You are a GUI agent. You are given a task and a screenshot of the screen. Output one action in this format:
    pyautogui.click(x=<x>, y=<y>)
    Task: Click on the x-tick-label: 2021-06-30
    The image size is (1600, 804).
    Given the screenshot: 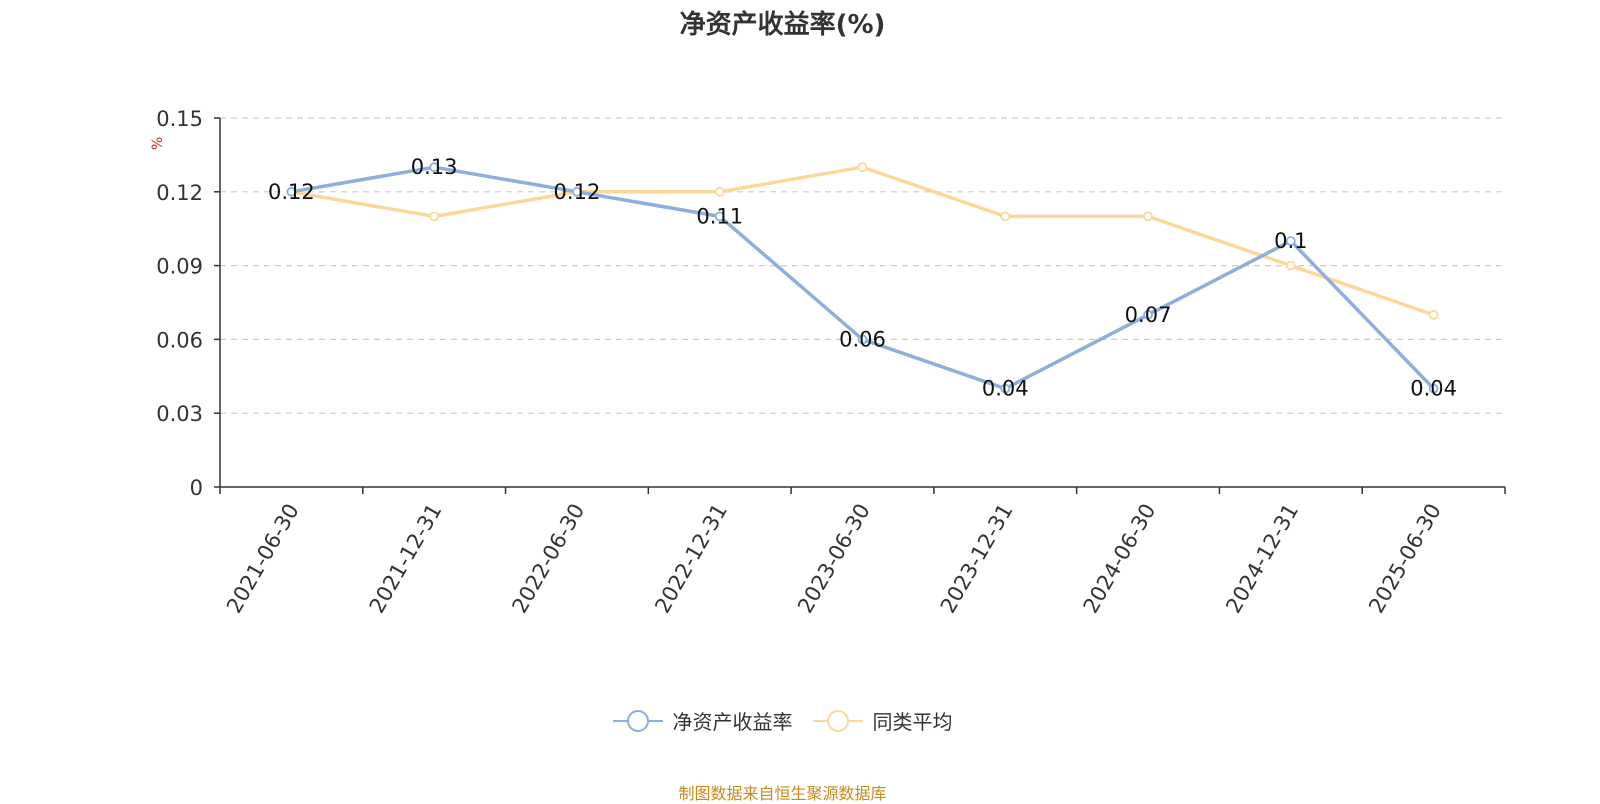 What is the action you would take?
    pyautogui.click(x=263, y=559)
    